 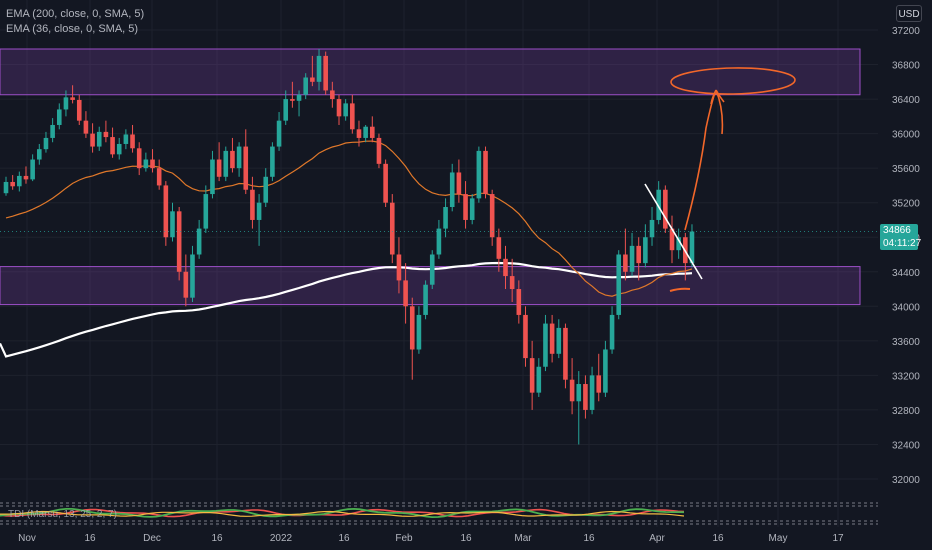 What do you see at coordinates (62, 514) in the screenshot?
I see `indicator-label: TDI (Marsu, 13, 25, 2, 7)` at bounding box center [62, 514].